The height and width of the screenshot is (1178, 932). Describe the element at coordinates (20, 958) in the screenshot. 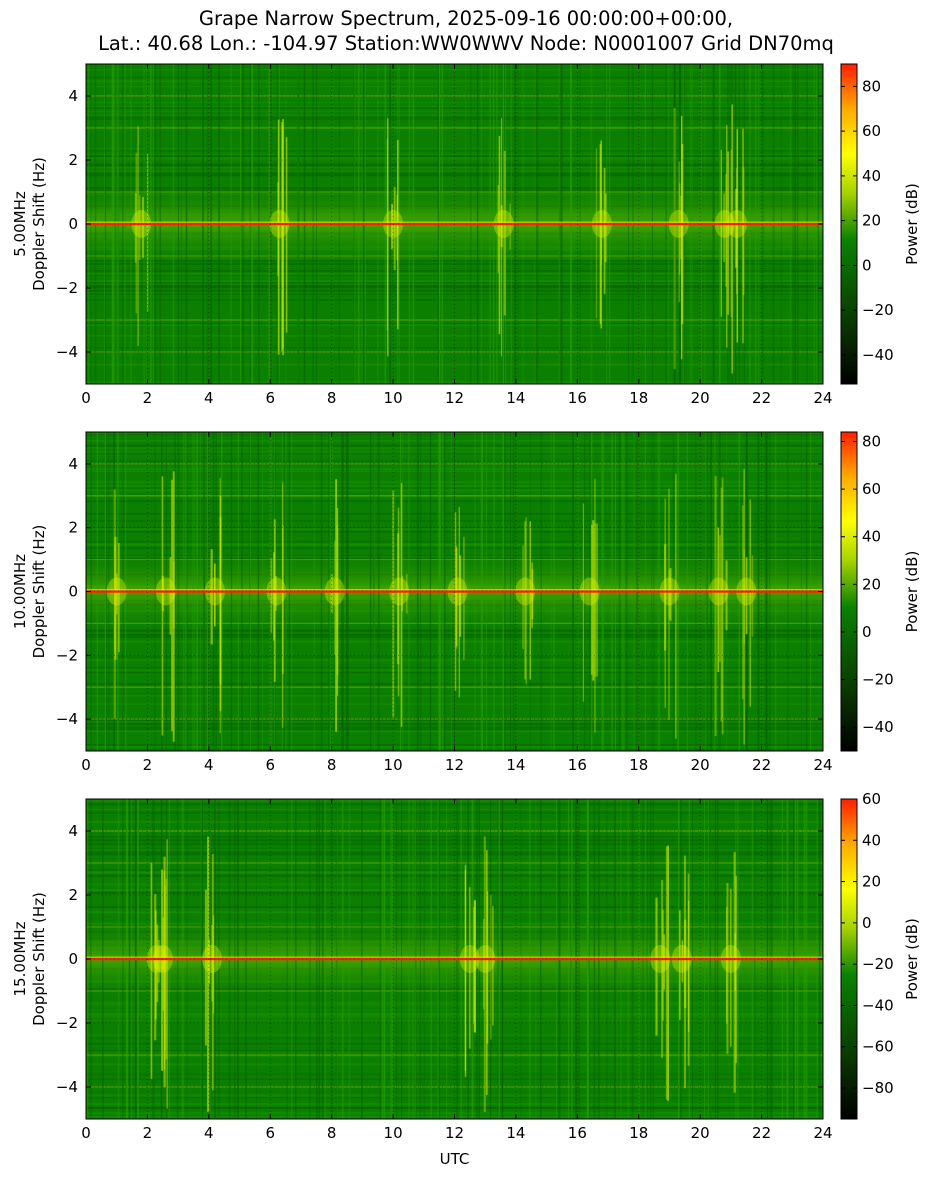

I see `panel-frequency-label: 15.00MHz` at that location.